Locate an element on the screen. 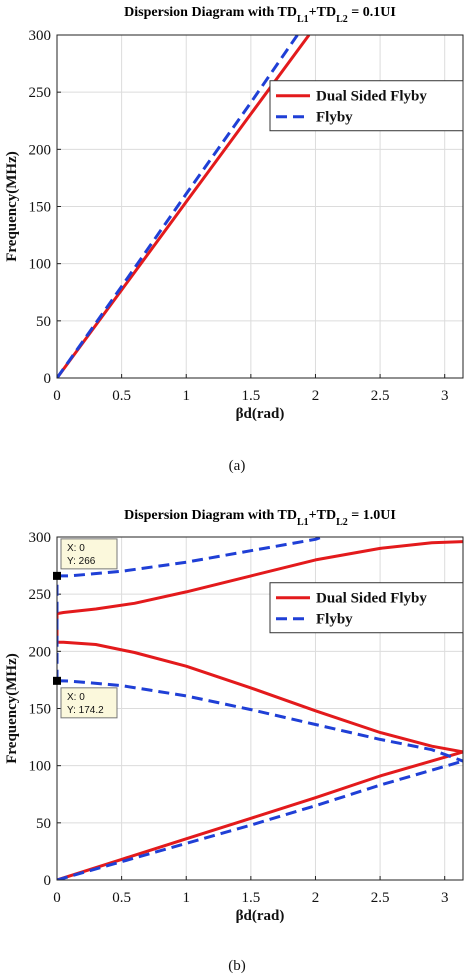 The height and width of the screenshot is (980, 474). datatip-y-label: Y: 266 is located at coordinates (81, 561).